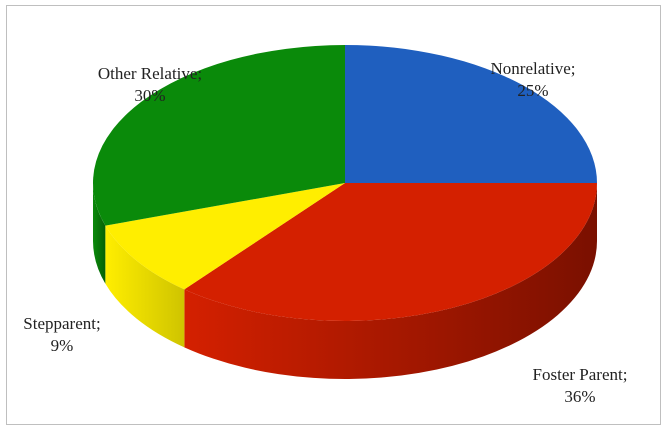 This screenshot has height=431, width=670. I want to click on data-label-foster-parent: Foster Parent; 36%, so click(580, 386).